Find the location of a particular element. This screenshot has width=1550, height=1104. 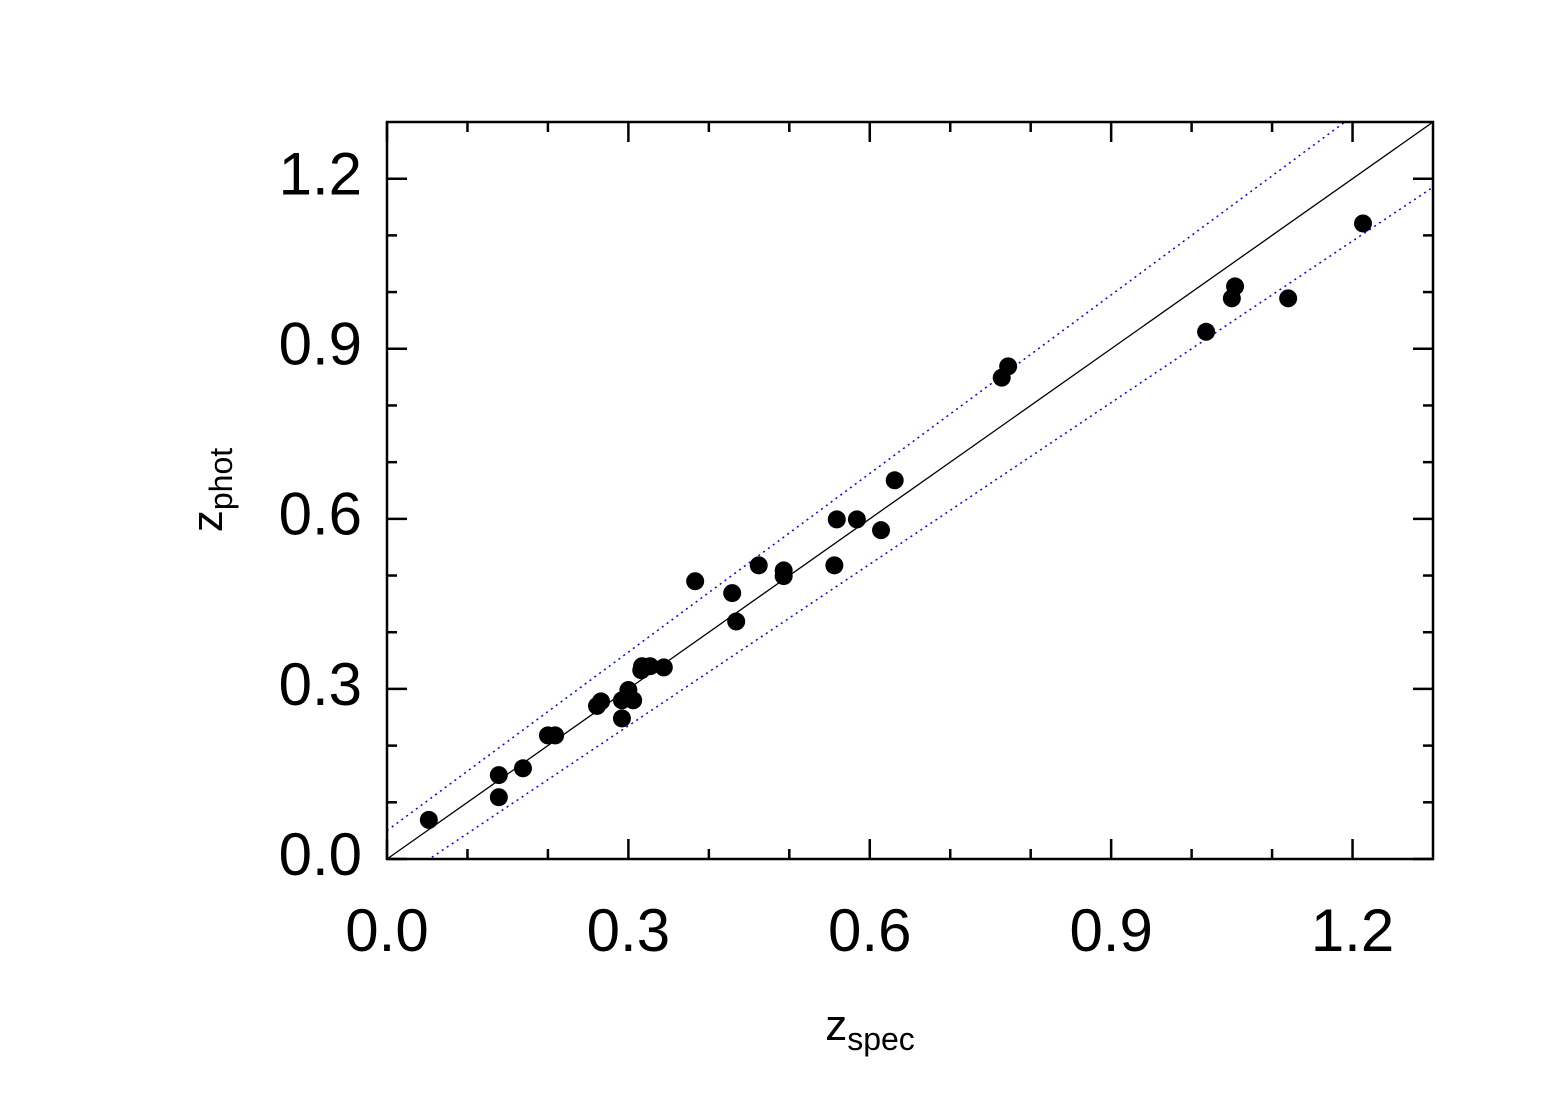

x-tick-label: 1.2 is located at coordinates (1352, 930).